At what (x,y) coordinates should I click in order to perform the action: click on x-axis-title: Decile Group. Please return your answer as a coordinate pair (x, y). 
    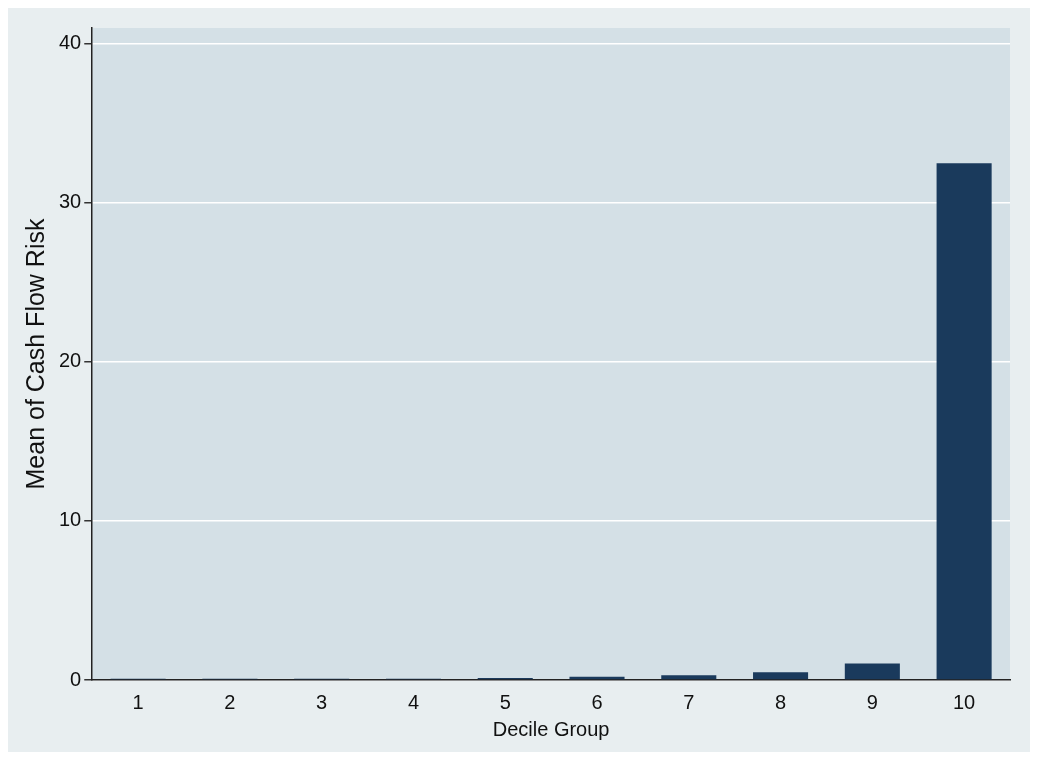
    Looking at the image, I should click on (551, 728).